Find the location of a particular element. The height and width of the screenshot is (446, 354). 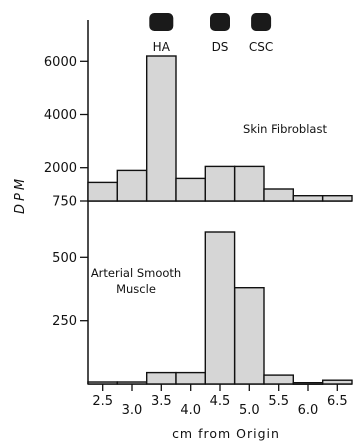

top-annotation: Skin Fibroblast is located at coordinates (285, 129).